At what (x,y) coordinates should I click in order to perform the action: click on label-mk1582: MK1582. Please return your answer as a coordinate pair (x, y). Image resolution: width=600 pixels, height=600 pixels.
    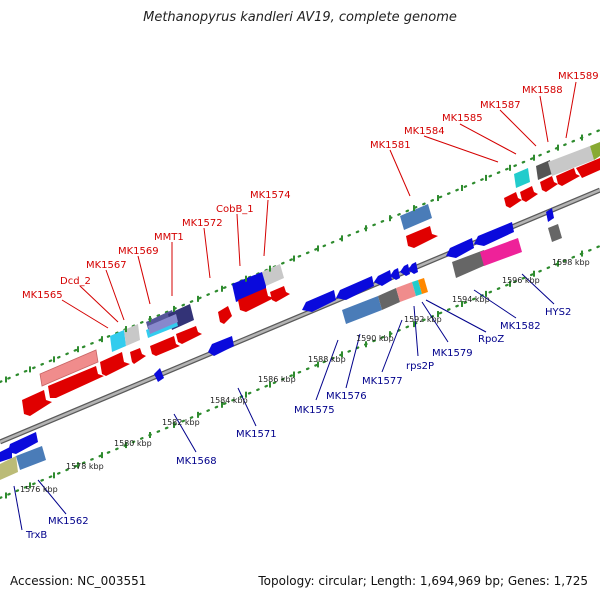
    Looking at the image, I should click on (520, 326).